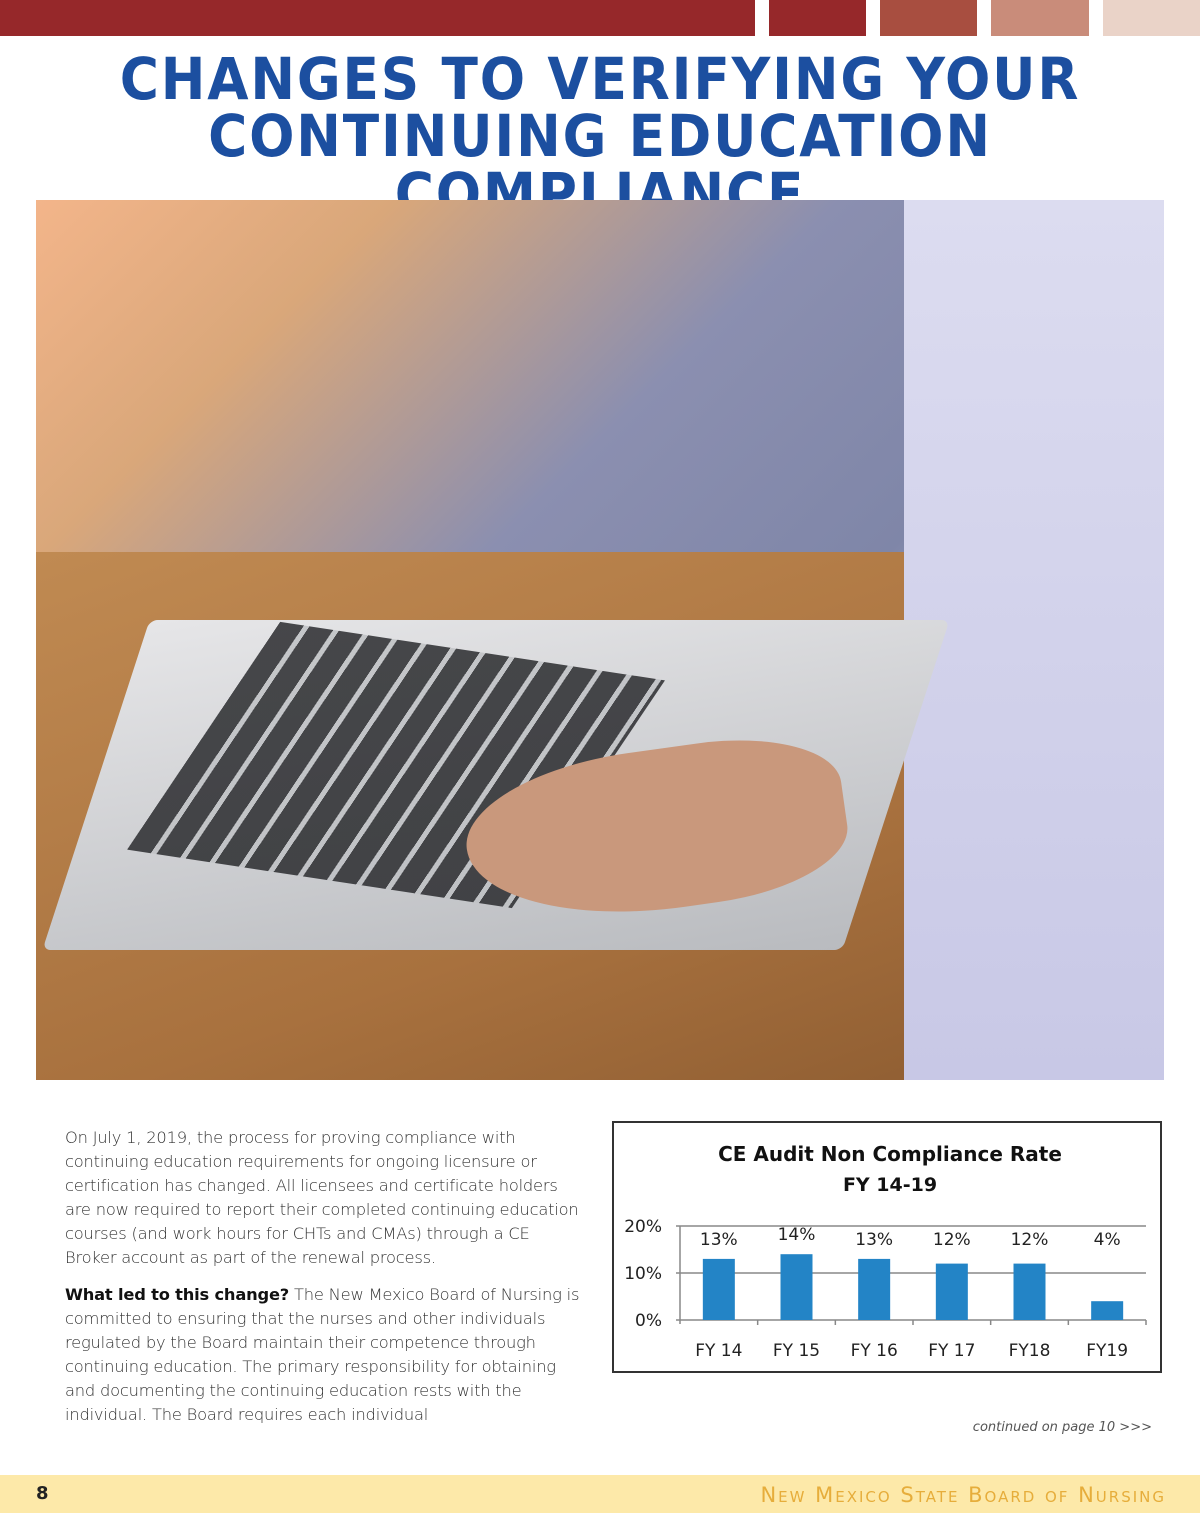 The height and width of the screenshot is (1538, 1200). Describe the element at coordinates (890, 1185) in the screenshot. I see `chart-subtitle: FY 14-19` at that location.